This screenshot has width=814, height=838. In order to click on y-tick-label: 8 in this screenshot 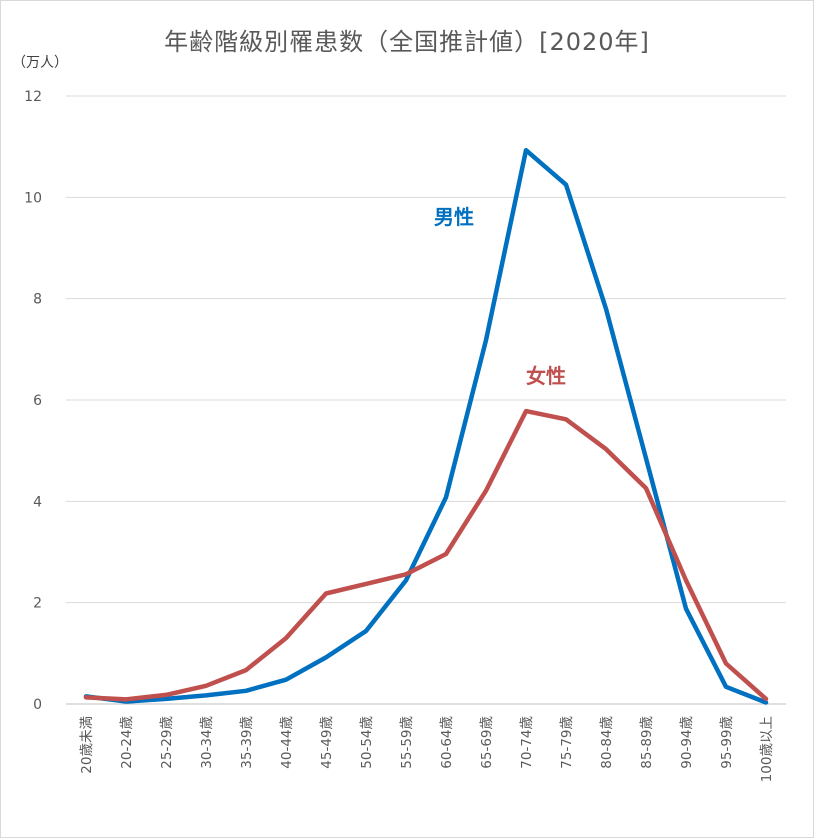, I will do `click(37, 300)`.